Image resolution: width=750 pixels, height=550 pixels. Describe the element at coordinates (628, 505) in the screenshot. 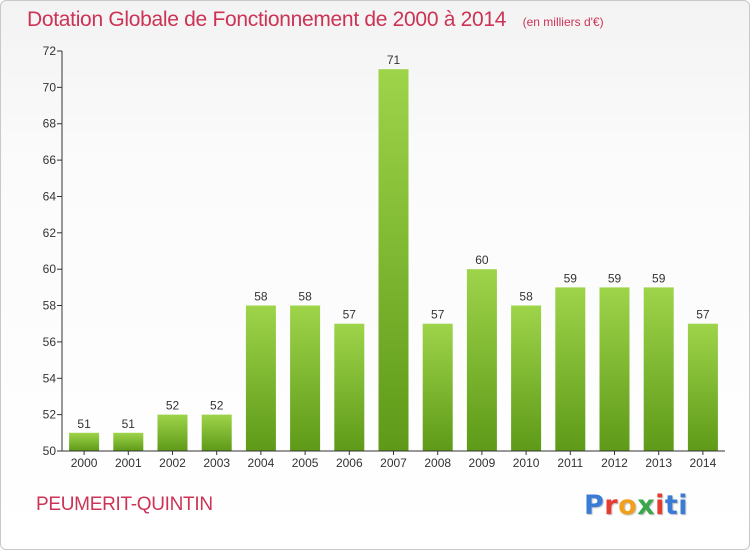

I see `logo-letter: o` at that location.